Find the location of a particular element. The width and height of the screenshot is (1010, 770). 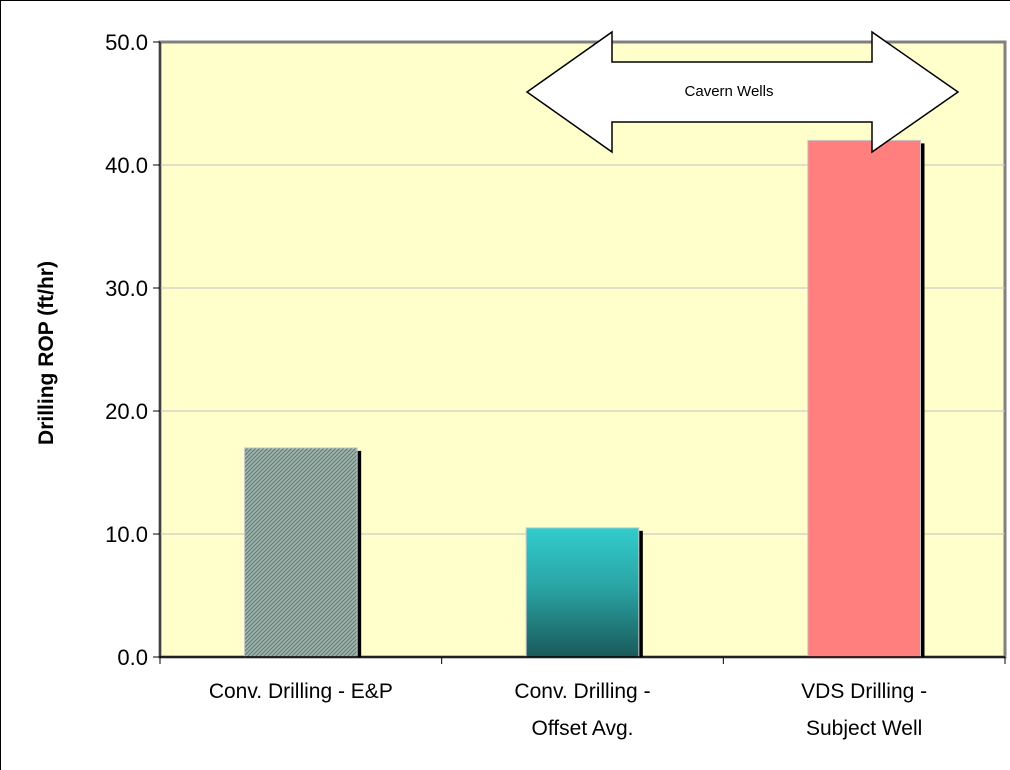

y-tick-label: 30.0 is located at coordinates (126, 288).